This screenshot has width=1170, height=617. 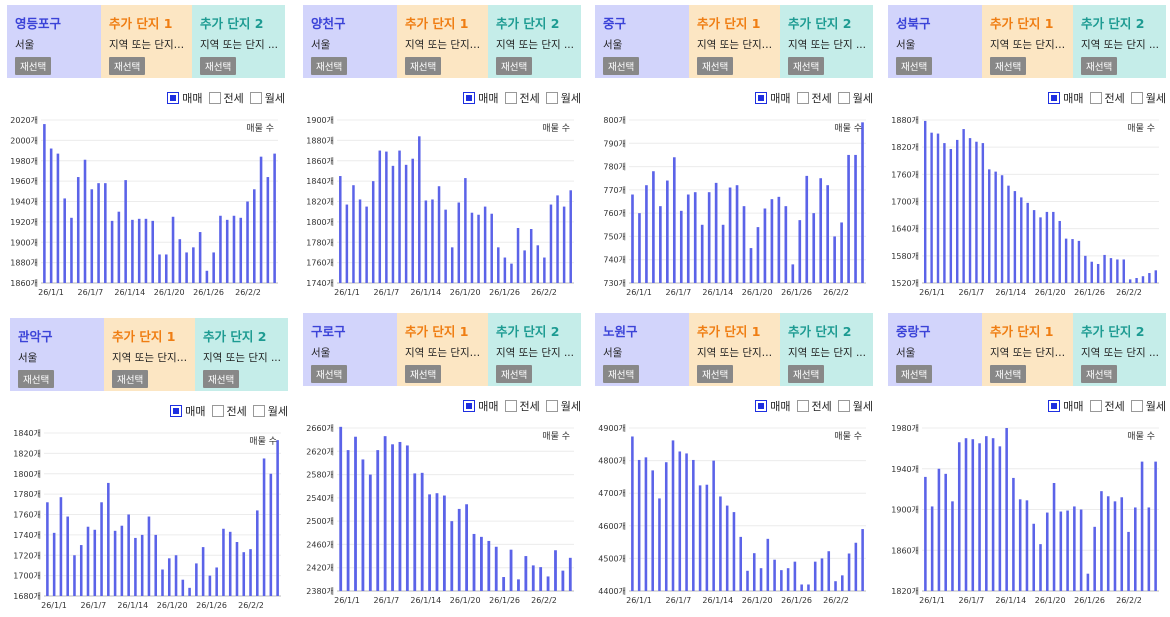 What do you see at coordinates (1148, 406) in the screenshot?
I see `legend-wolse-toggle: 월세` at bounding box center [1148, 406].